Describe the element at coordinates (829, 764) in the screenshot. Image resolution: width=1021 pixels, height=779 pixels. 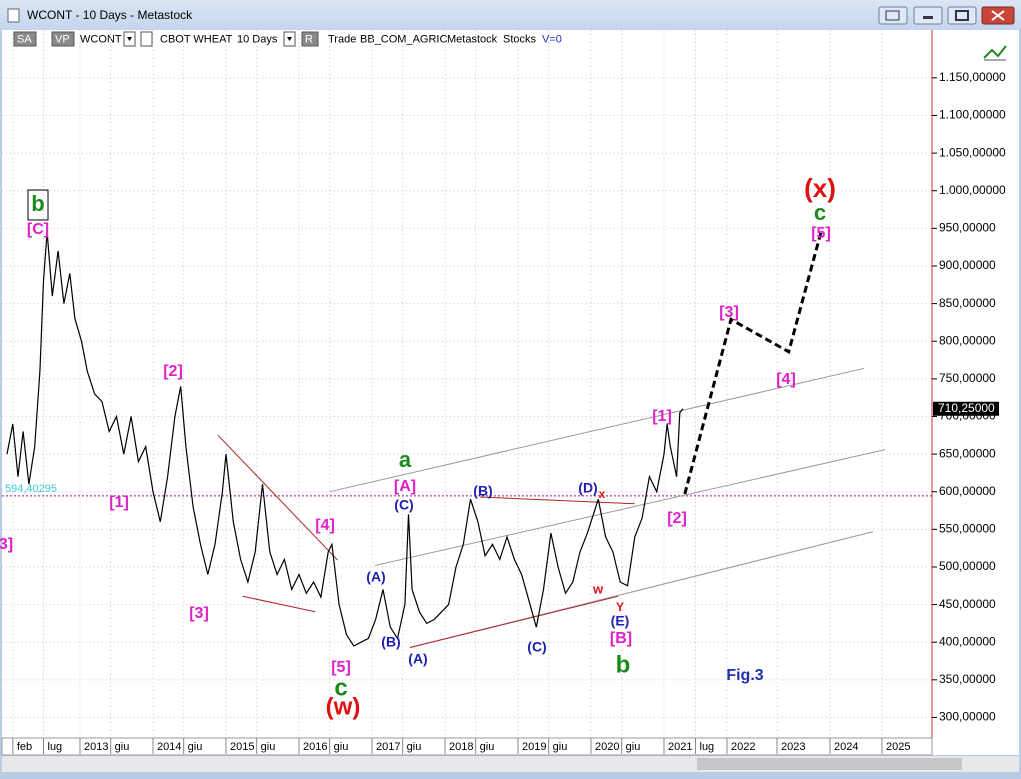
I see `scrollbar-thumb` at that location.